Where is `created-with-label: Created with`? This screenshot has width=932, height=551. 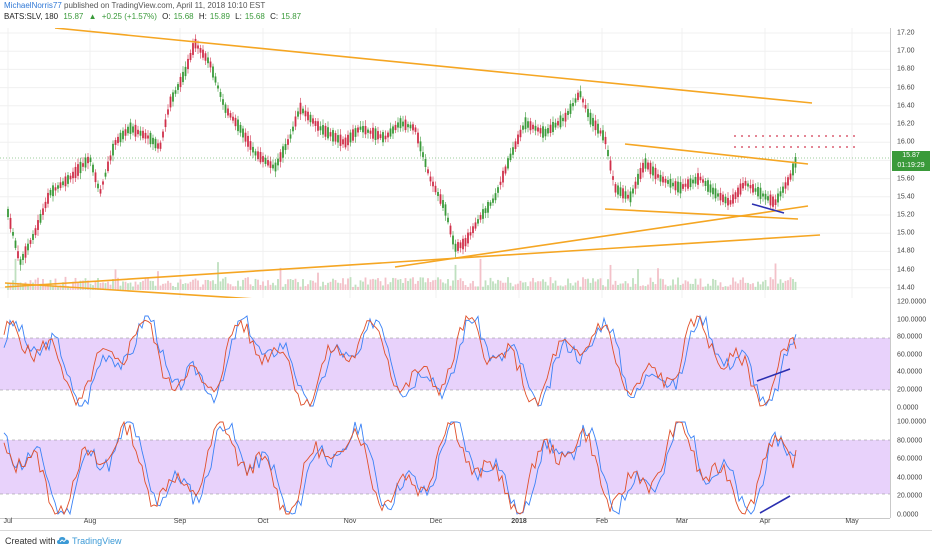 created-with-label: Created with is located at coordinates (30, 541).